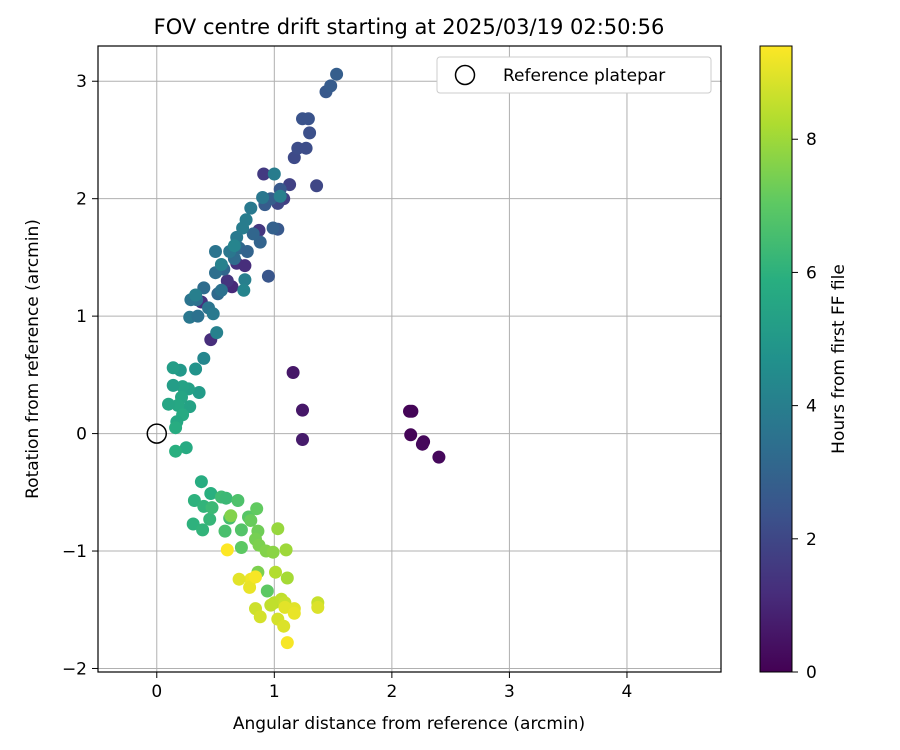 This screenshot has width=900, height=750. Describe the element at coordinates (811, 140) in the screenshot. I see `colorbar-tick-label: 8` at that location.